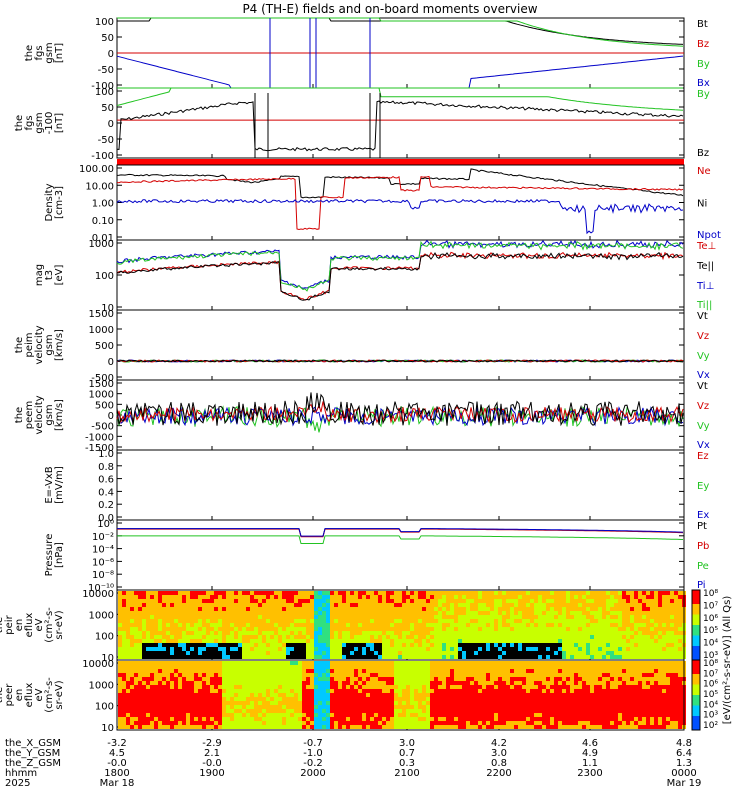 The height and width of the screenshot is (800, 750). I want to click on xaxis-value: 3.0, so click(499, 753).